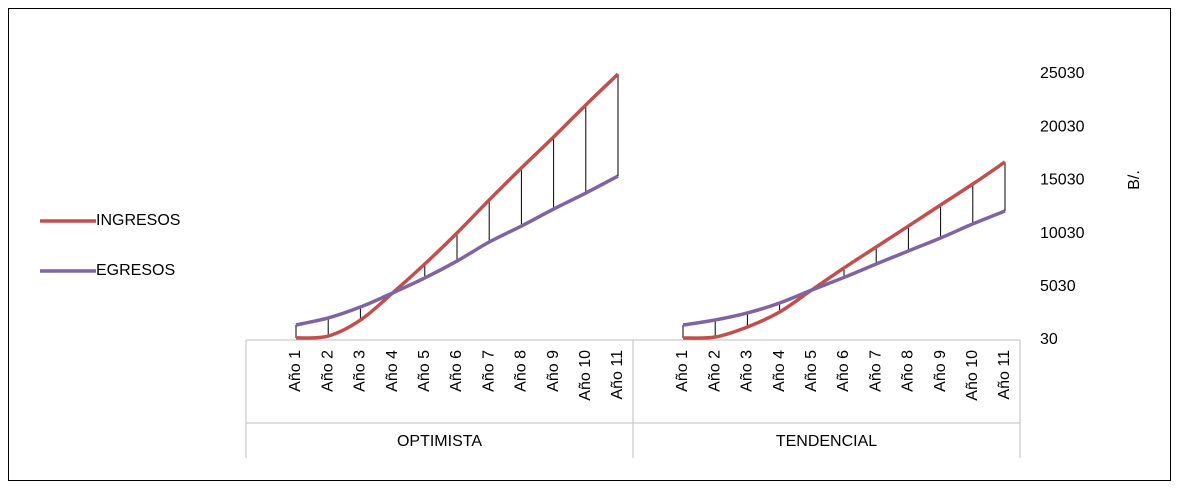  Describe the element at coordinates (138, 220) in the screenshot. I see `legend-label: INGRESOS` at that location.